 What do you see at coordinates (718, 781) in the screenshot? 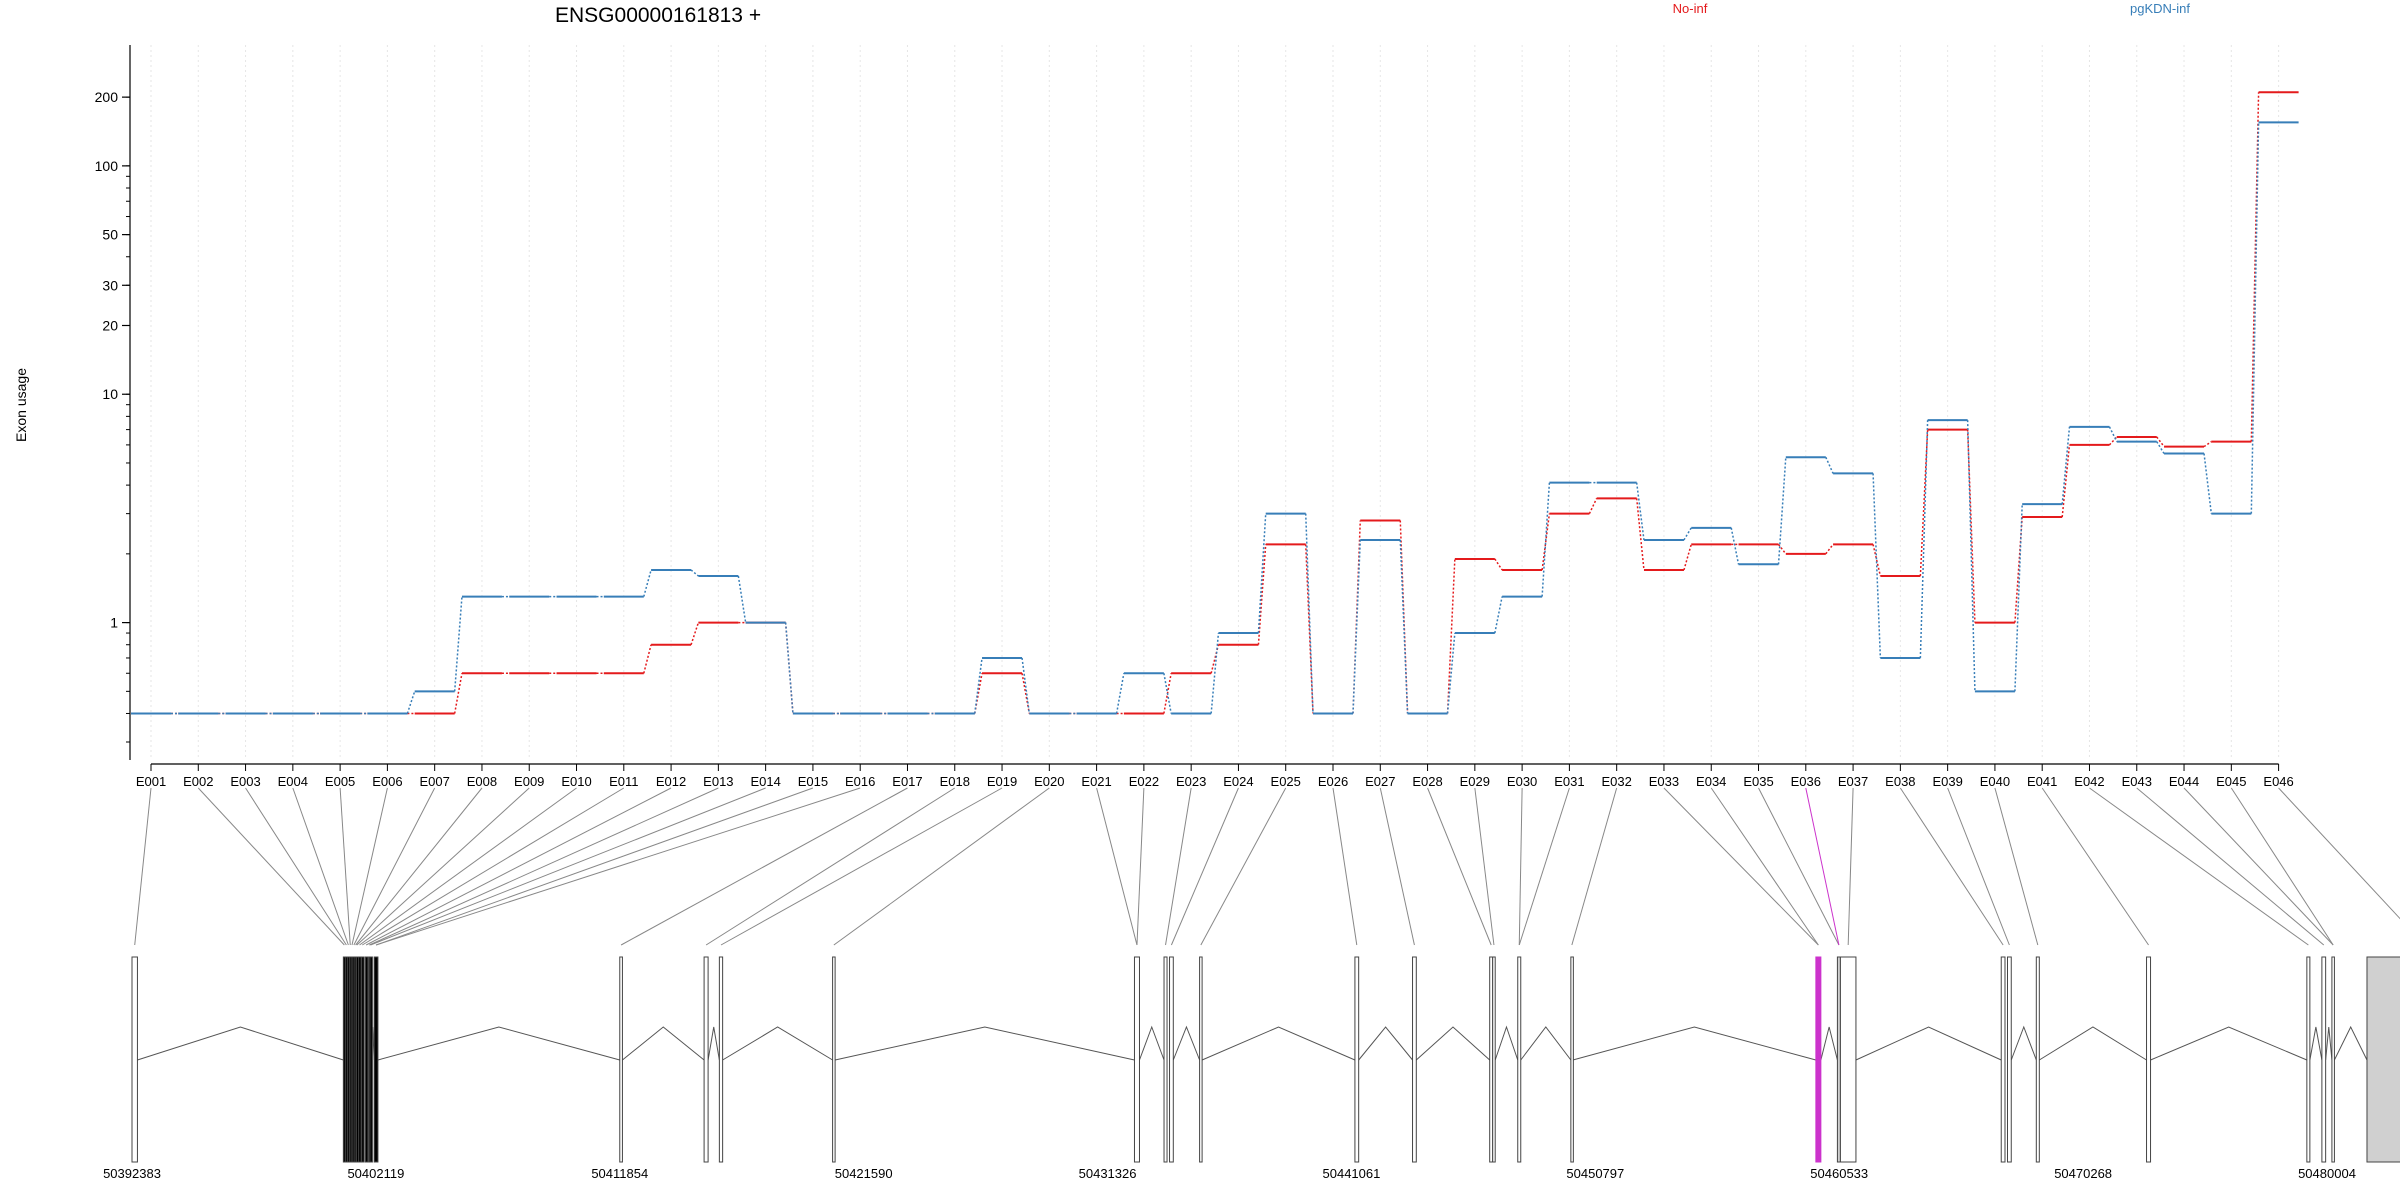
I see `x-tick-label: E013` at bounding box center [718, 781].